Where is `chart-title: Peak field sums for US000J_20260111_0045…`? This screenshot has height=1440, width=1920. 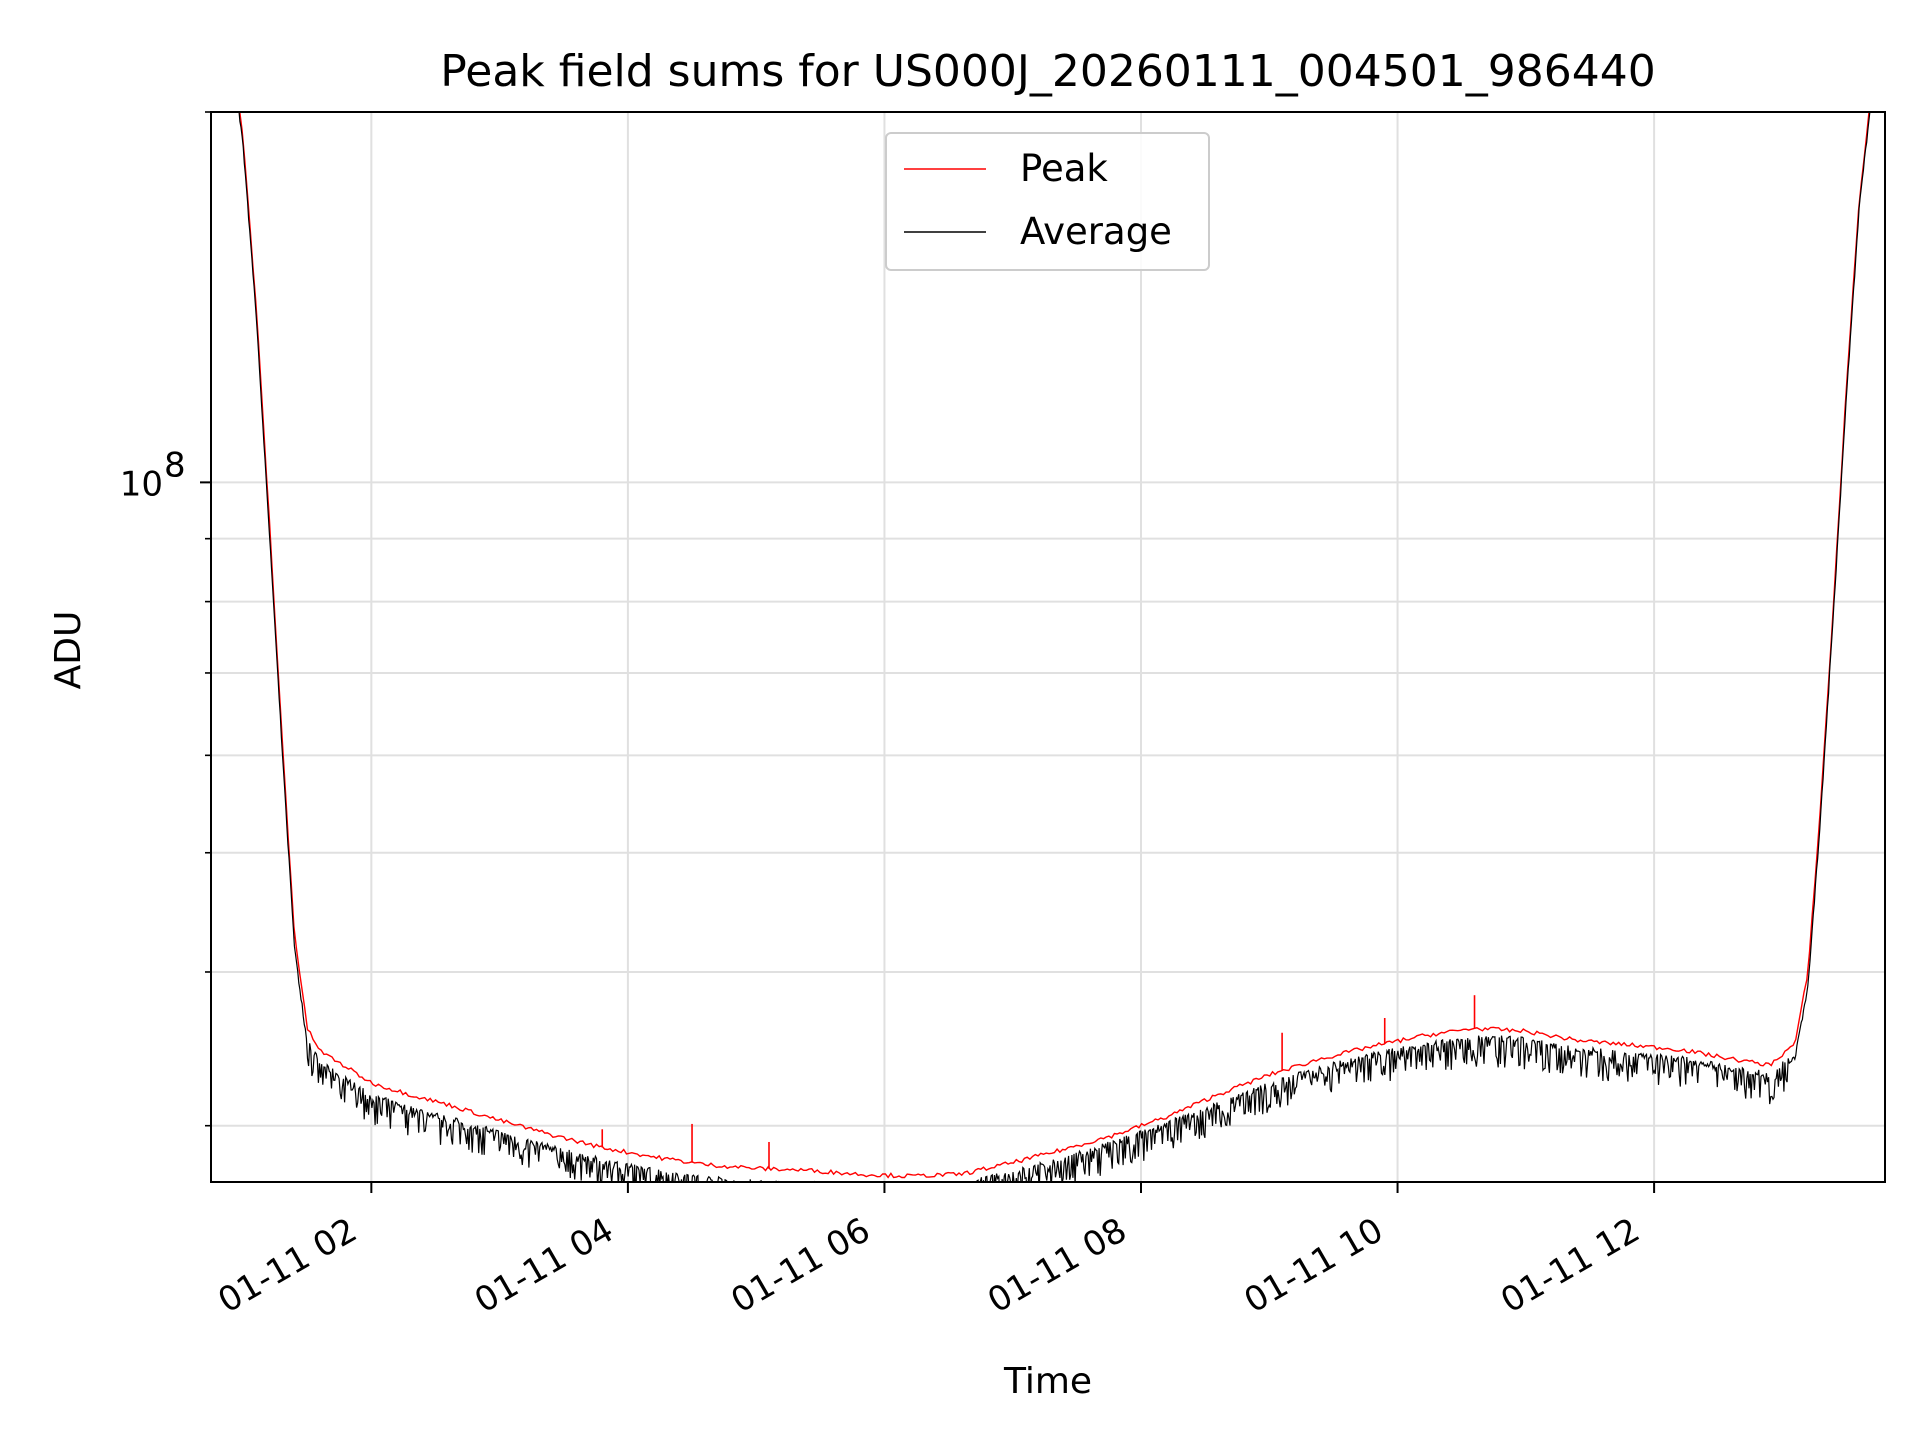
chart-title: Peak field sums for US000J_20260111_0045… is located at coordinates (1047, 71).